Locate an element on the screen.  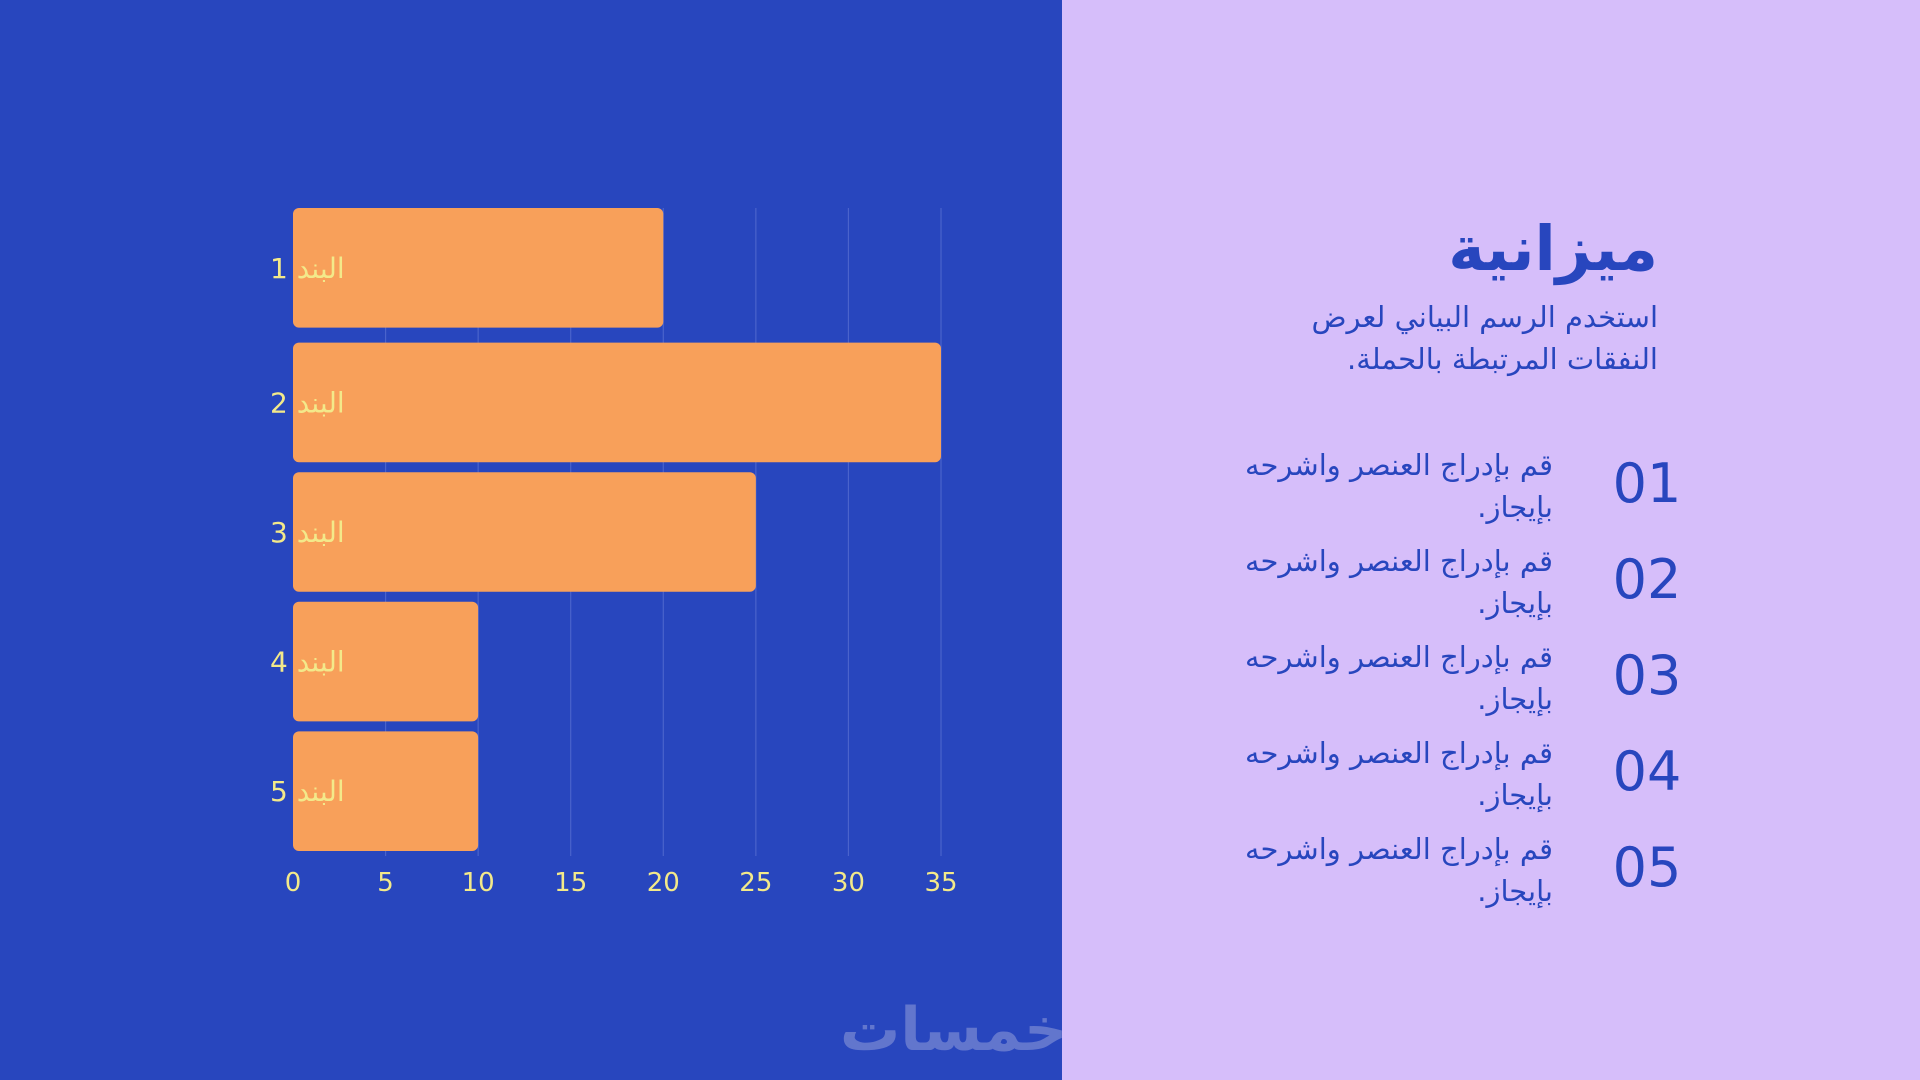
x-tick-label: 10 is located at coordinates (478, 883).